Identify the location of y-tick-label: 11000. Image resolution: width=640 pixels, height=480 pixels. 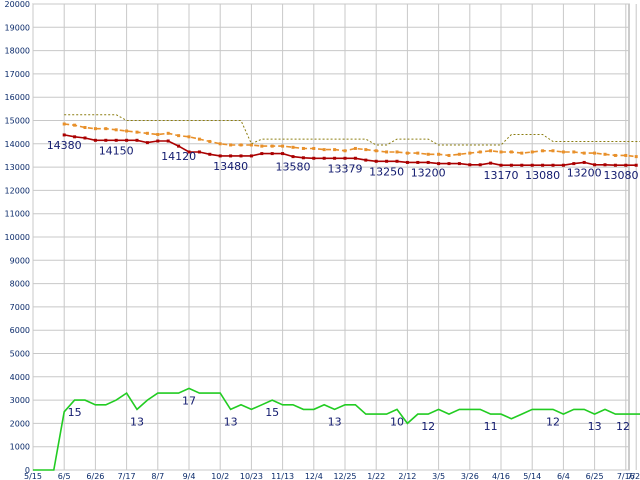
(17, 214).